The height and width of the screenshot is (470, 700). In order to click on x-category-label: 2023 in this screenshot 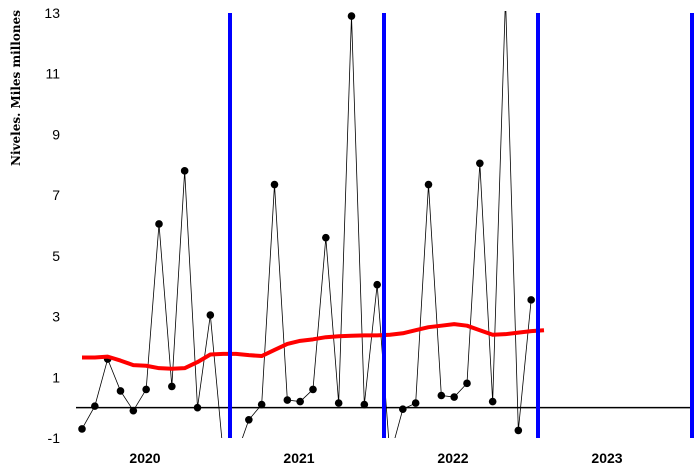, I will do `click(606, 458)`.